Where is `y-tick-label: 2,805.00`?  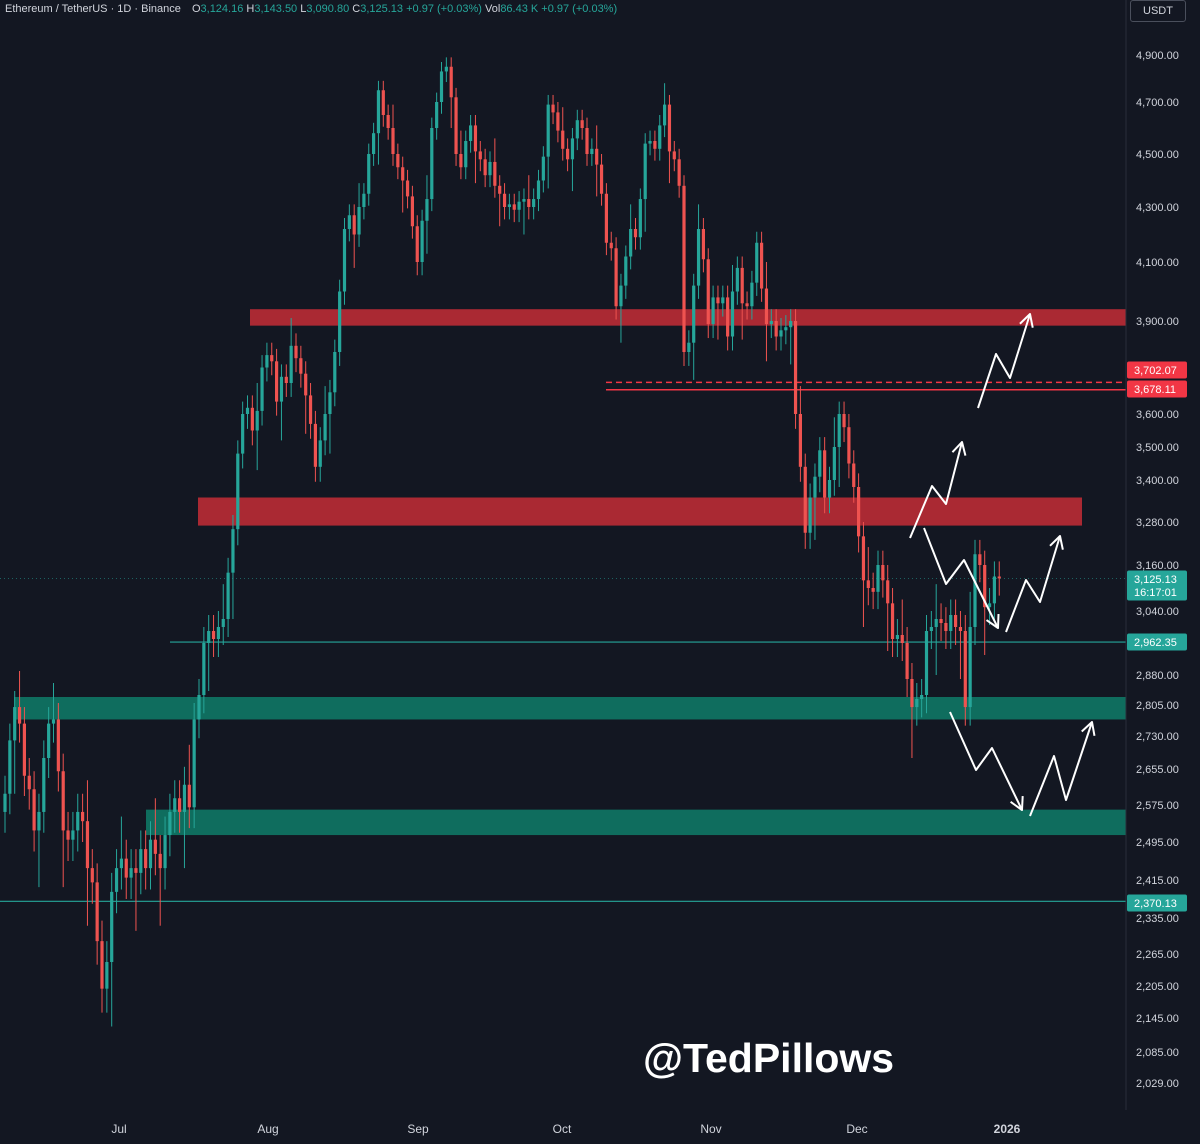
y-tick-label: 2,805.00 is located at coordinates (1157, 706).